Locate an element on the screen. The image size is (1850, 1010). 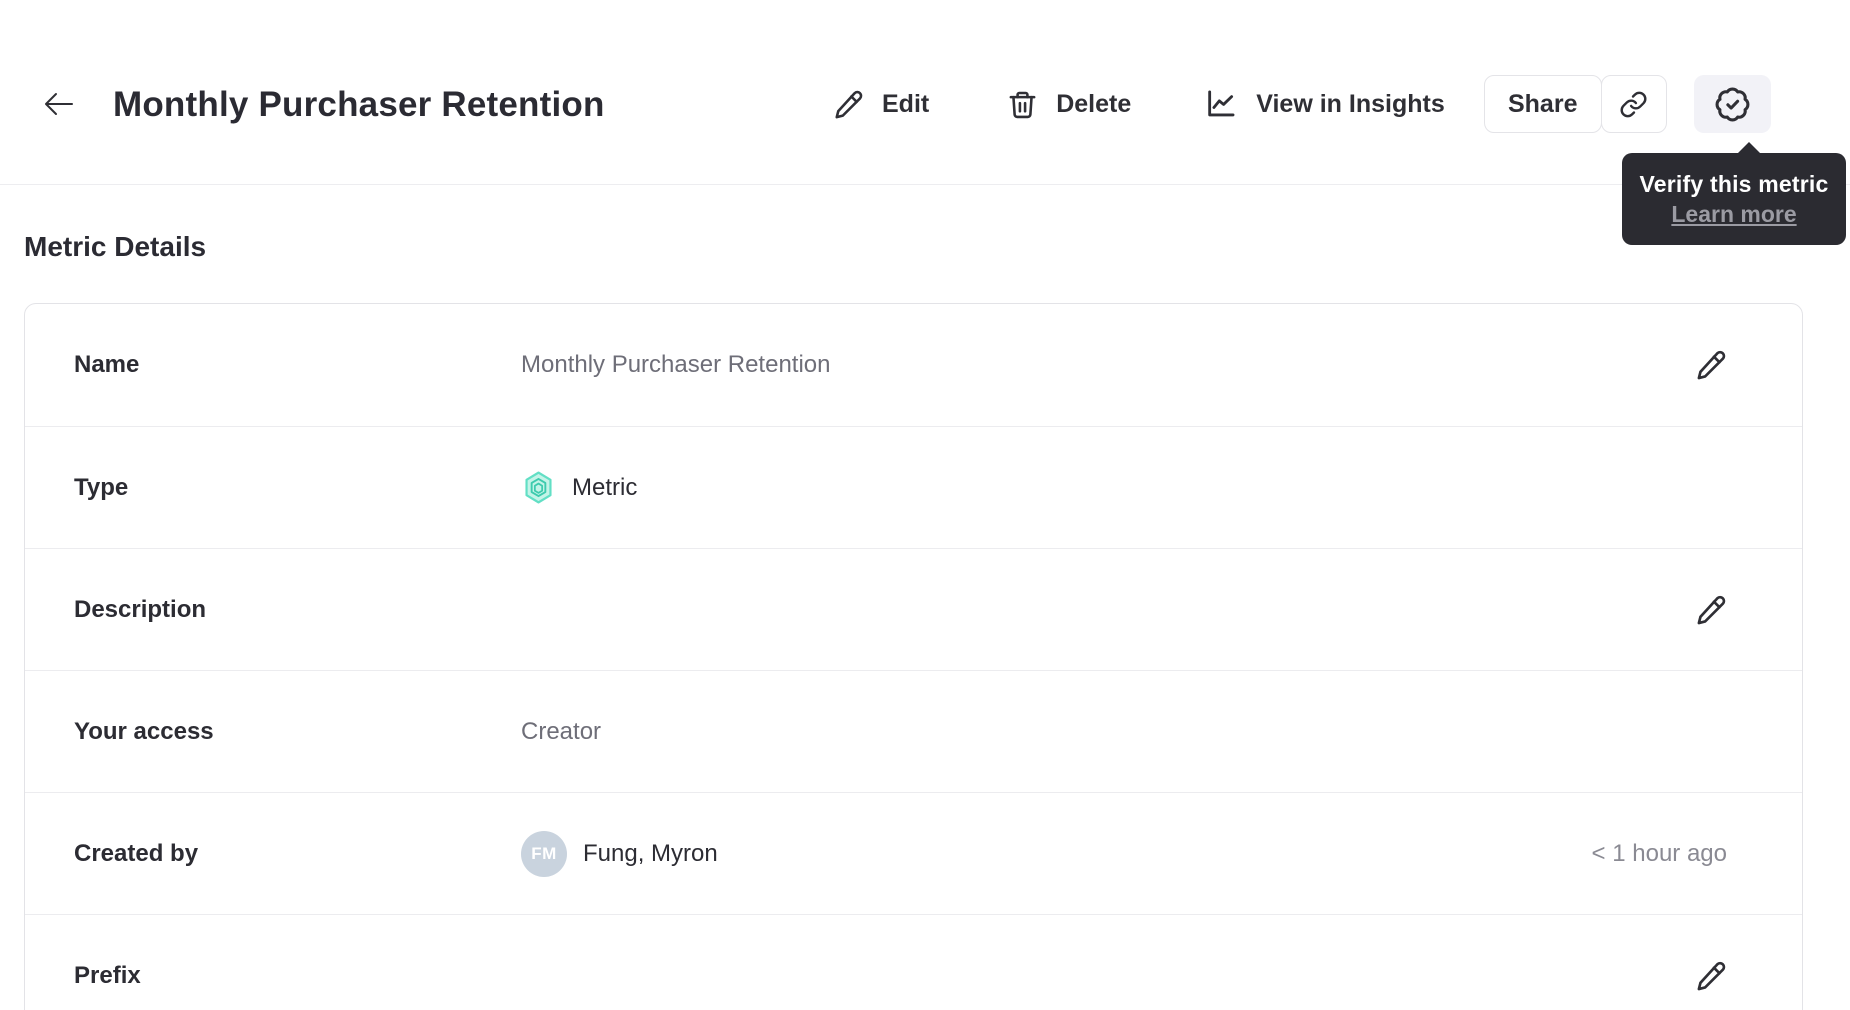
back-button is located at coordinates (58, 104).